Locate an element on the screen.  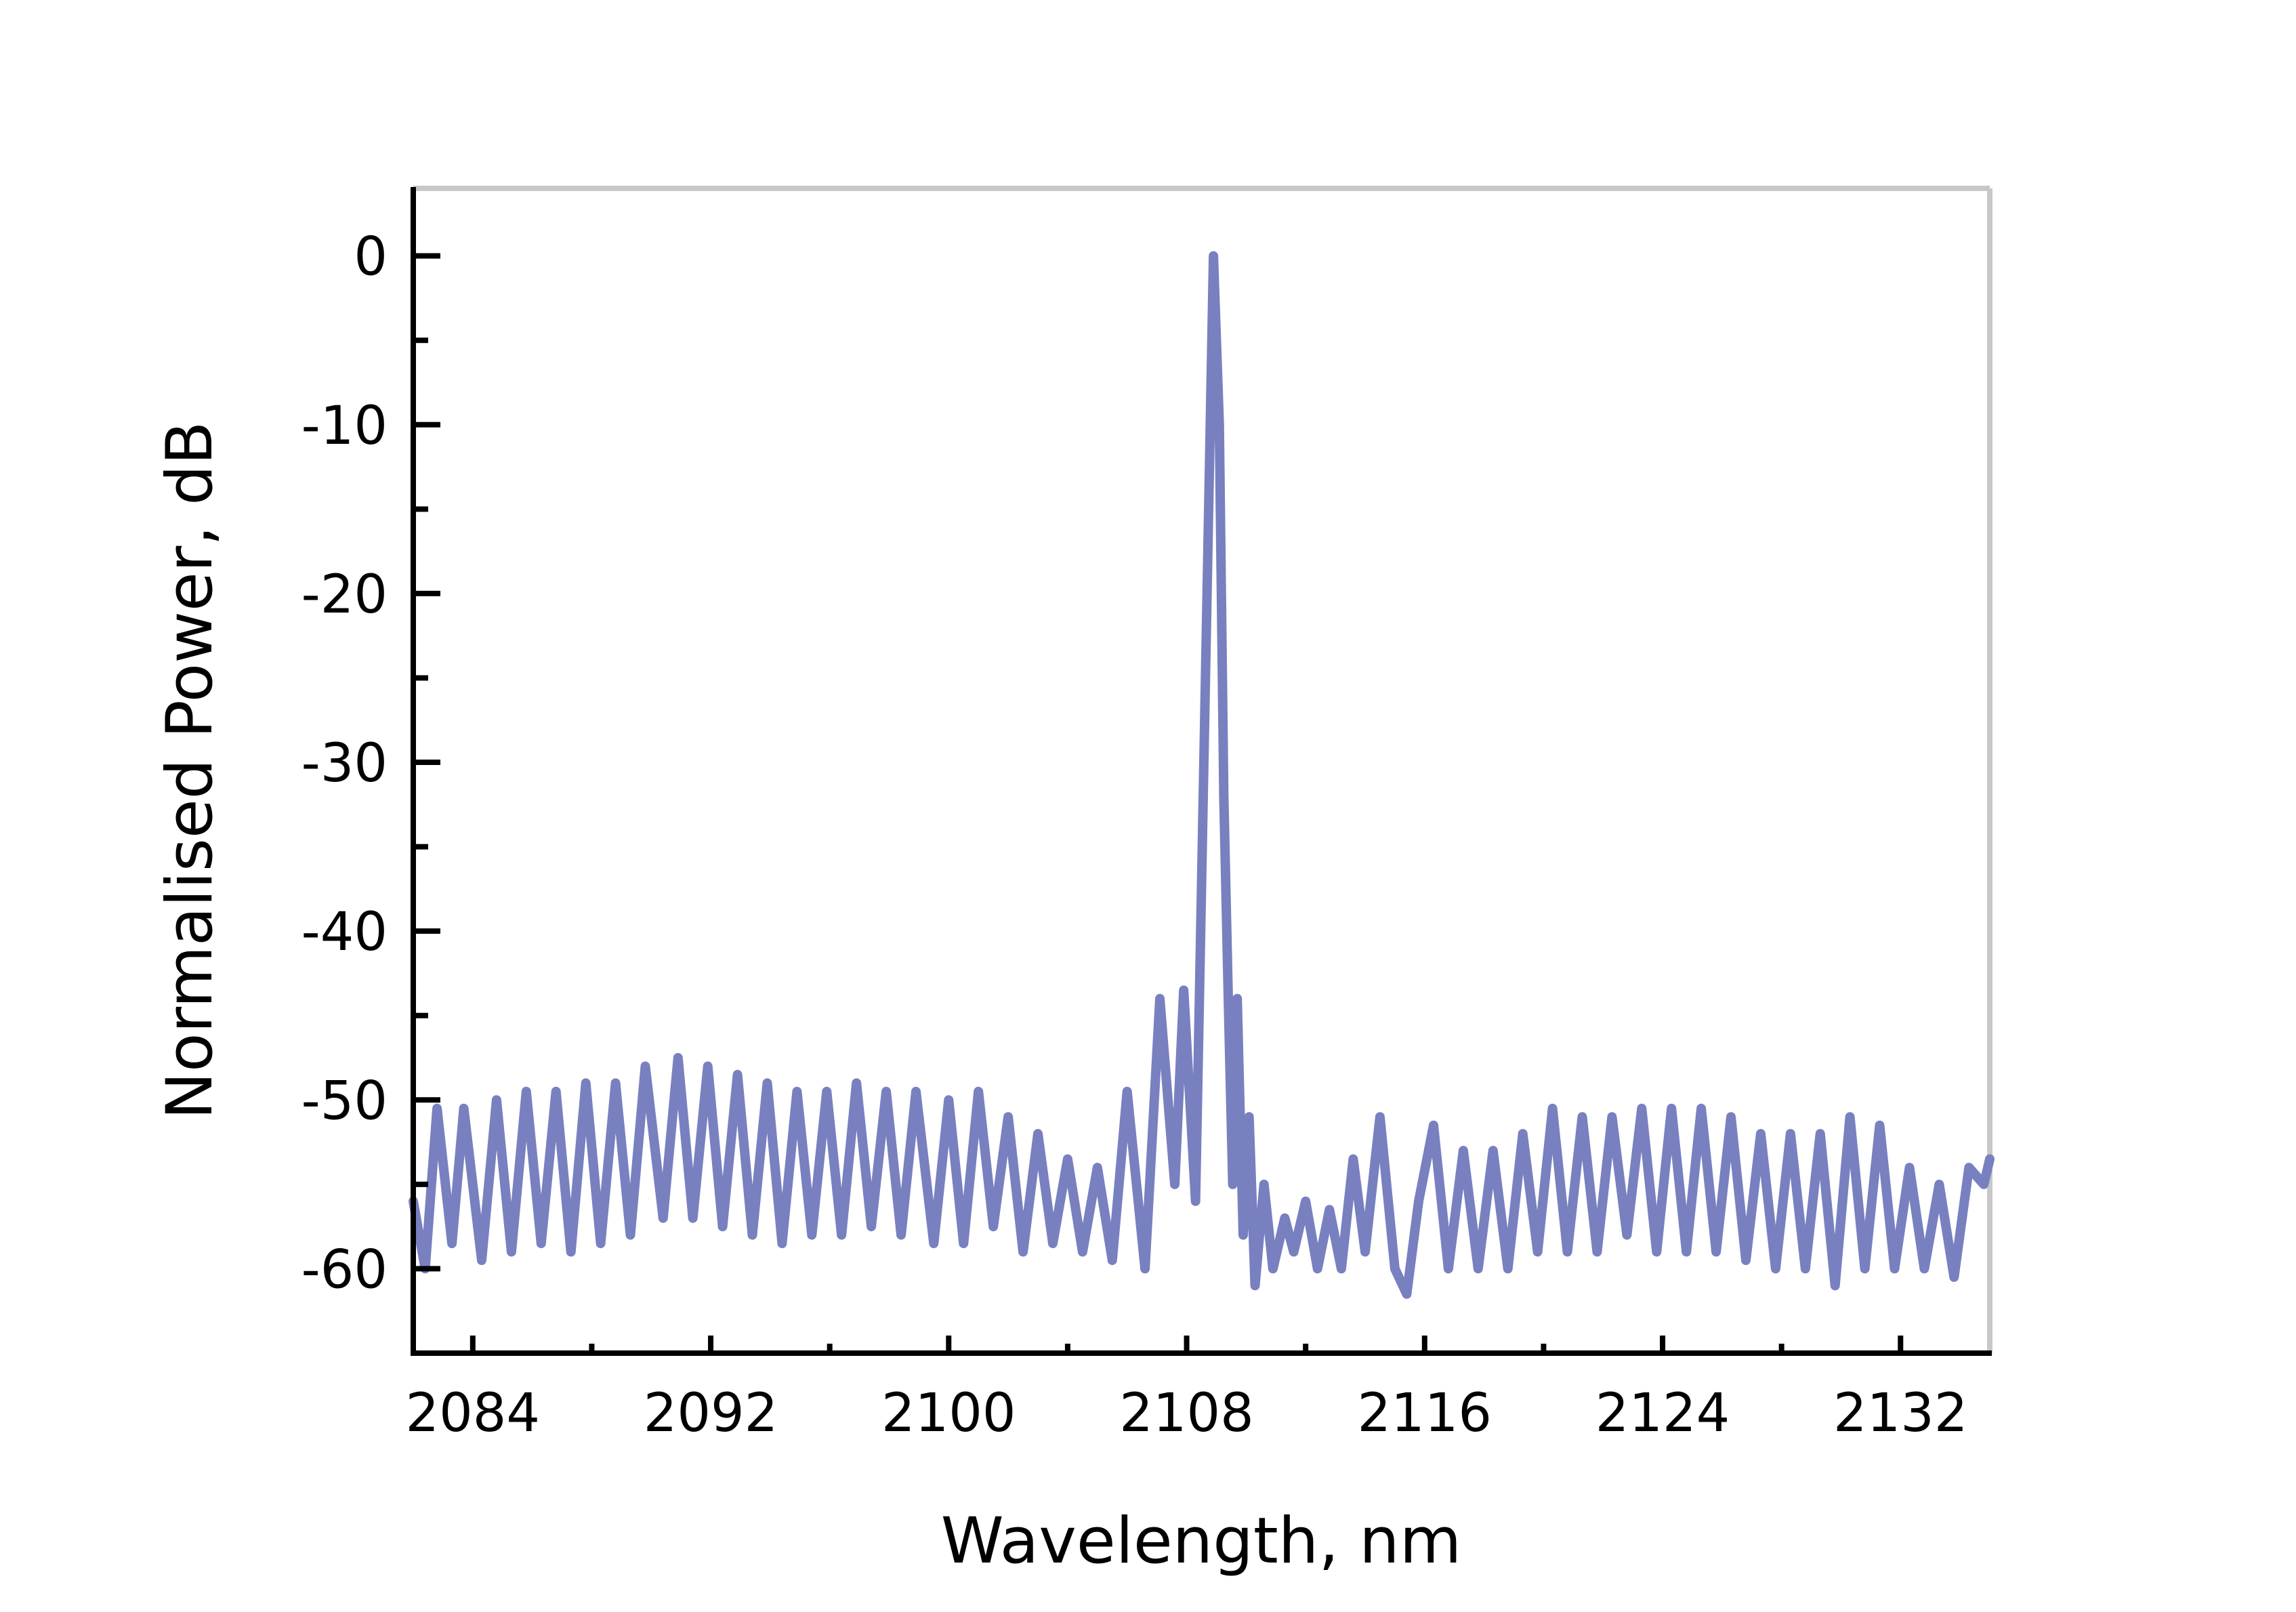
y-tick-label: -30 is located at coordinates (344, 763).